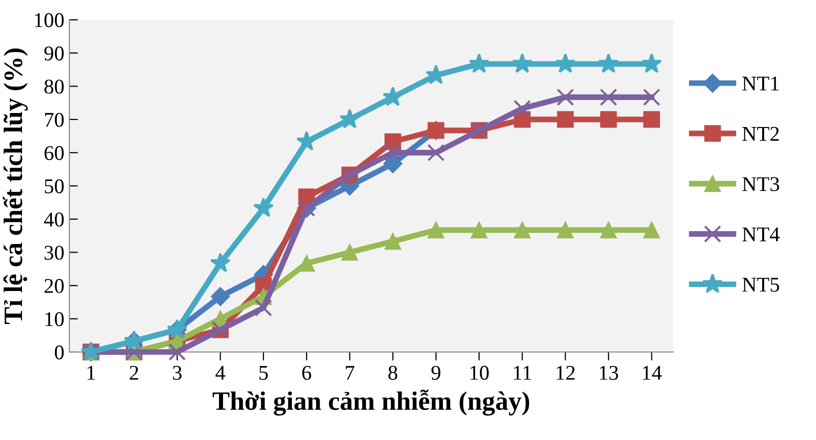 The image size is (816, 440). Describe the element at coordinates (221, 373) in the screenshot. I see `x-tick-label: 4` at that location.